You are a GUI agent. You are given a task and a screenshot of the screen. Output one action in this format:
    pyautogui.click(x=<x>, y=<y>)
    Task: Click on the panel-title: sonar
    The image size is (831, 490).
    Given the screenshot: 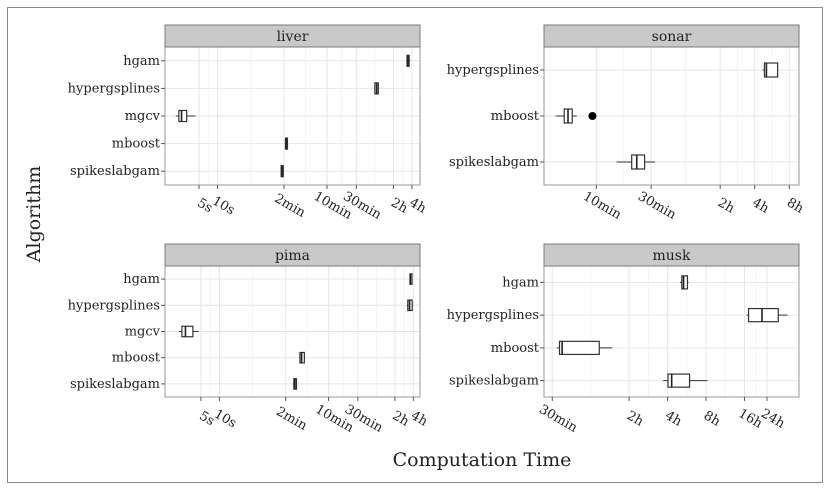 What is the action you would take?
    pyautogui.click(x=672, y=37)
    